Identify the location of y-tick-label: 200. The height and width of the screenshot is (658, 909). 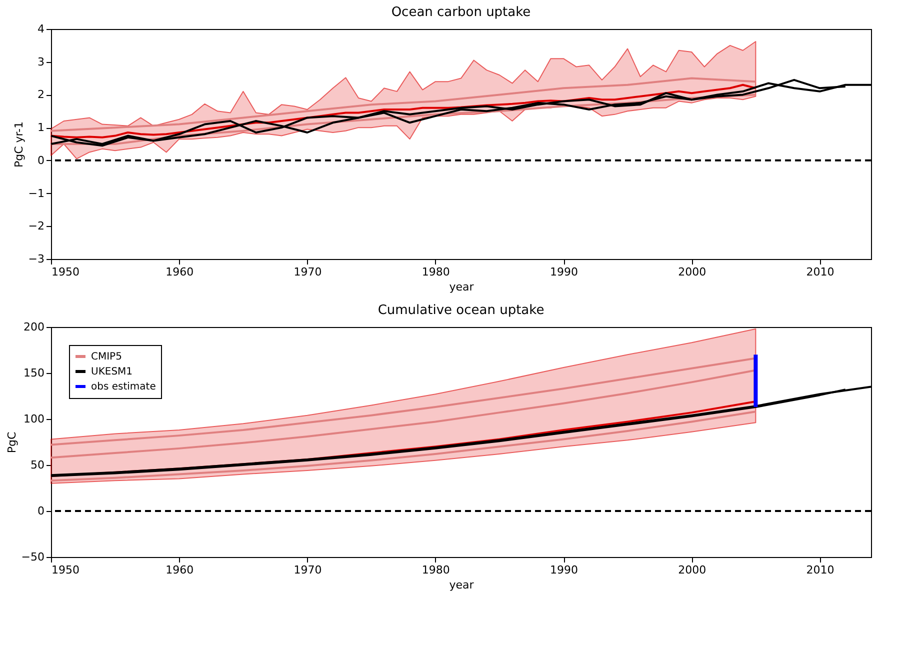
(34, 327).